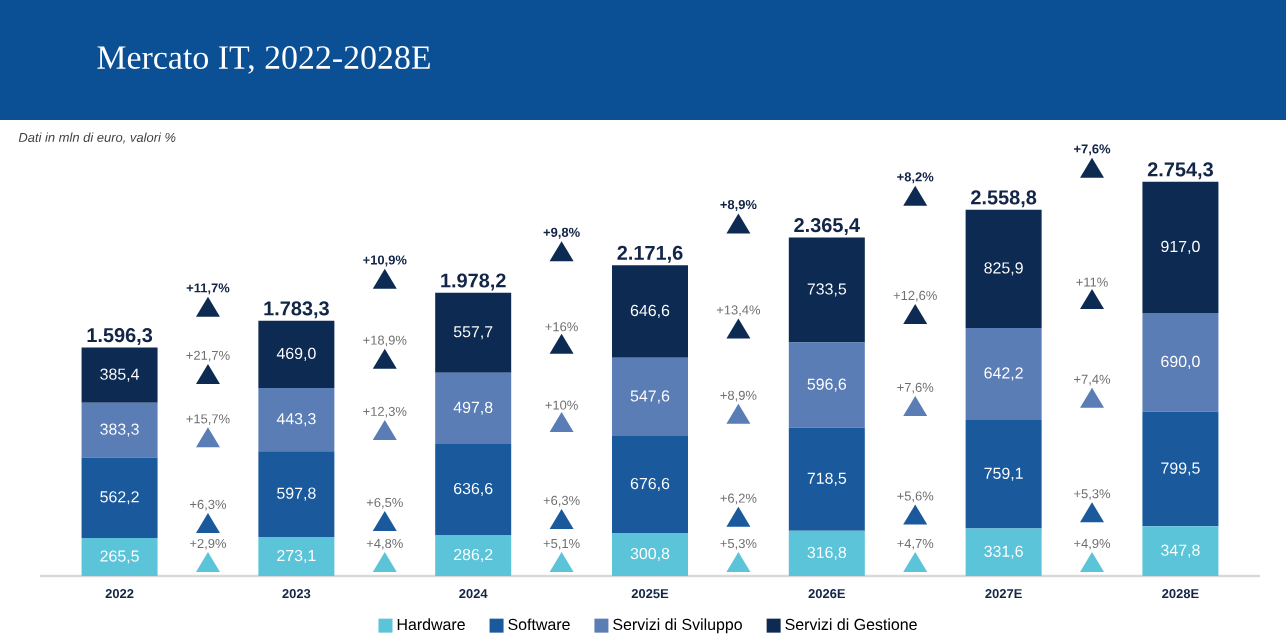 This screenshot has width=1286, height=640. What do you see at coordinates (1004, 199) in the screenshot?
I see `total-label: 2.558,8` at bounding box center [1004, 199].